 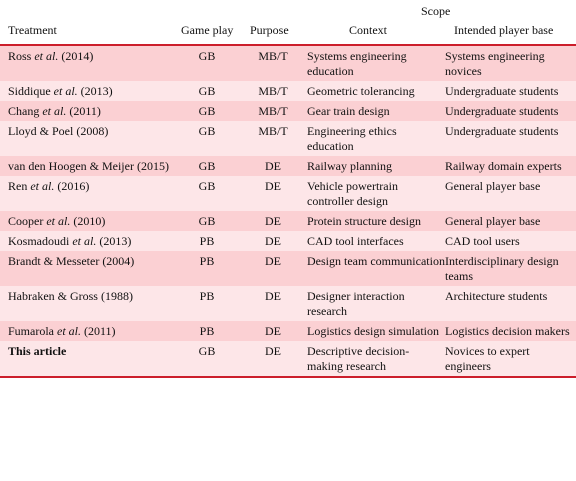 I want to click on treatment-cell: Habraken & Gross (1988), so click(x=87, y=303).